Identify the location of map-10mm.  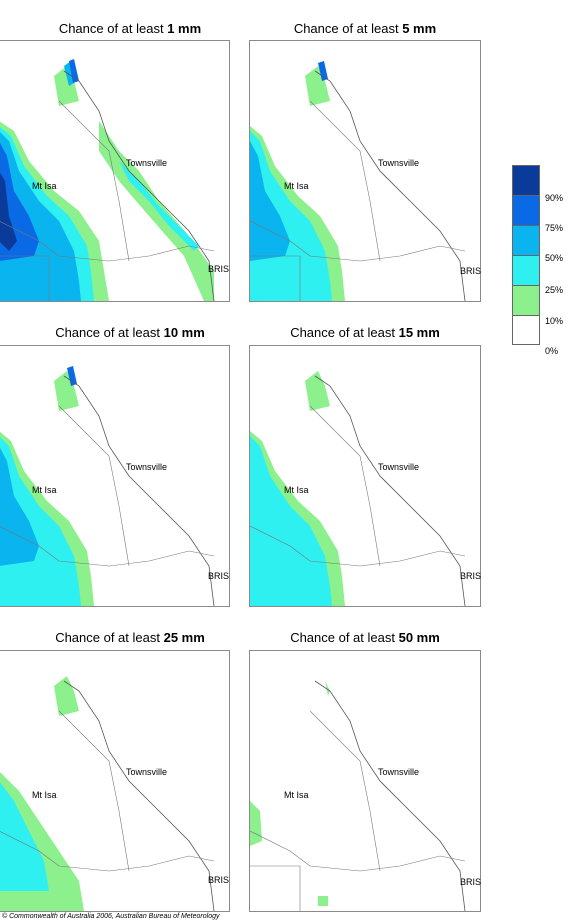
(115, 476).